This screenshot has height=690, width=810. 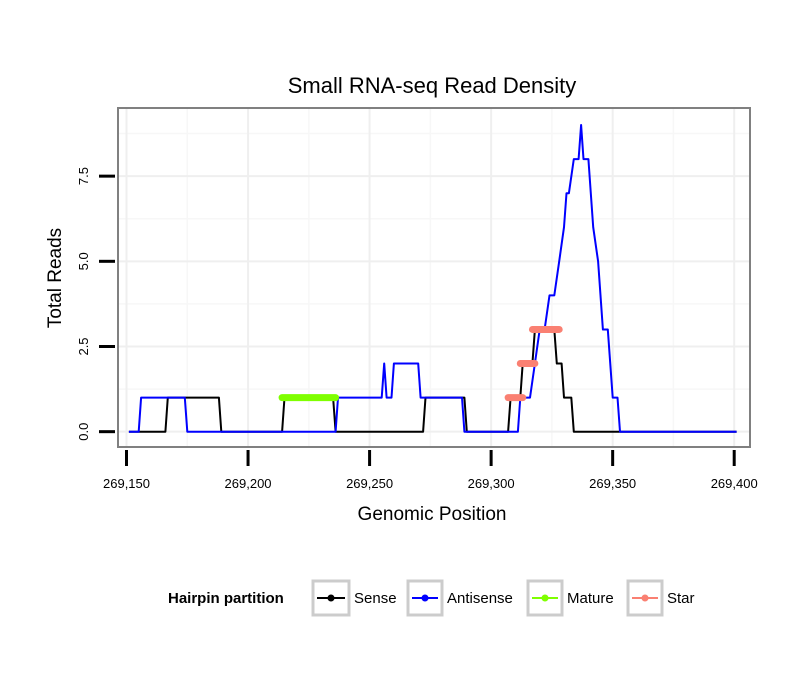 What do you see at coordinates (375, 598) in the screenshot?
I see `legend-label: Sense` at bounding box center [375, 598].